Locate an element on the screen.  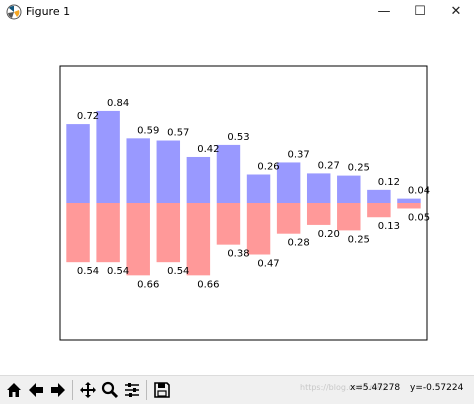
data-label-bottom: 0.38 is located at coordinates (238, 254).